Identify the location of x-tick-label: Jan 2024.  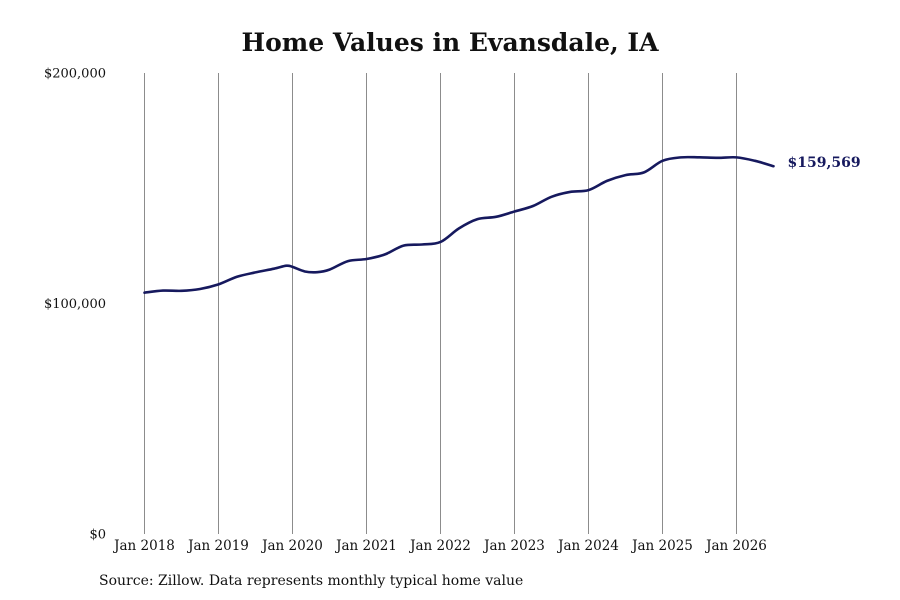
(587, 546).